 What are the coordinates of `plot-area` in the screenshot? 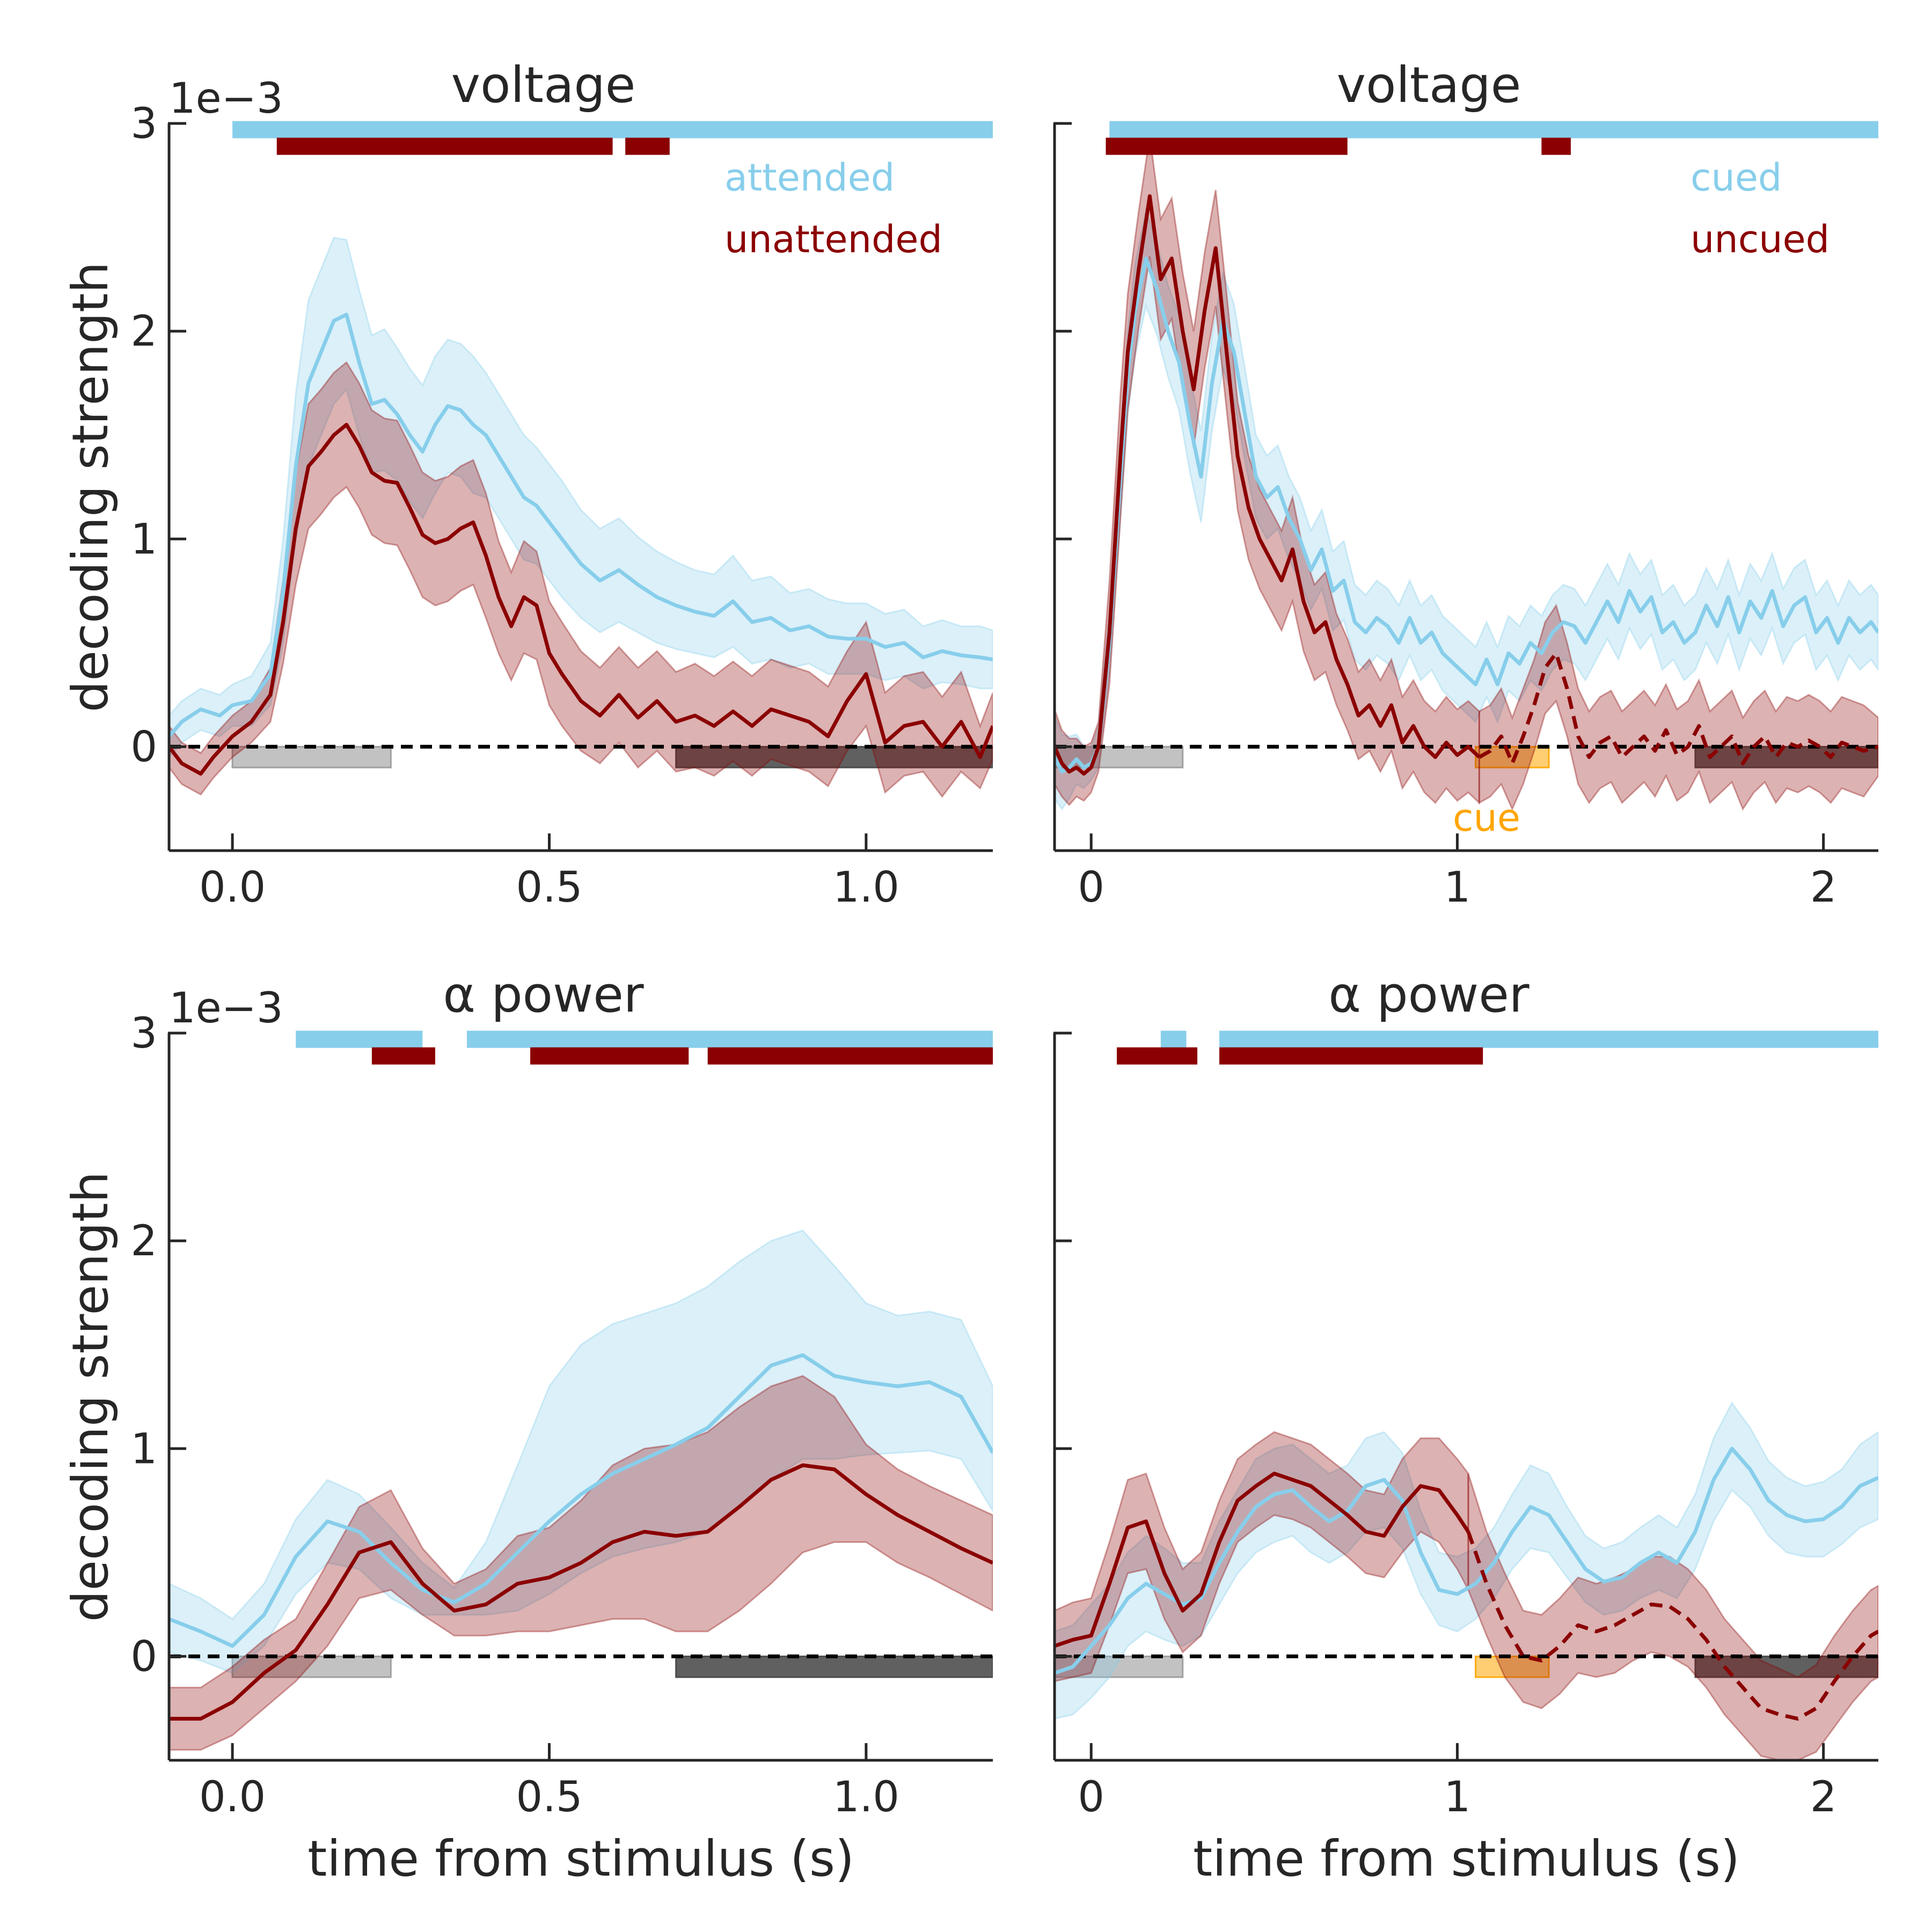 It's located at (581, 459).